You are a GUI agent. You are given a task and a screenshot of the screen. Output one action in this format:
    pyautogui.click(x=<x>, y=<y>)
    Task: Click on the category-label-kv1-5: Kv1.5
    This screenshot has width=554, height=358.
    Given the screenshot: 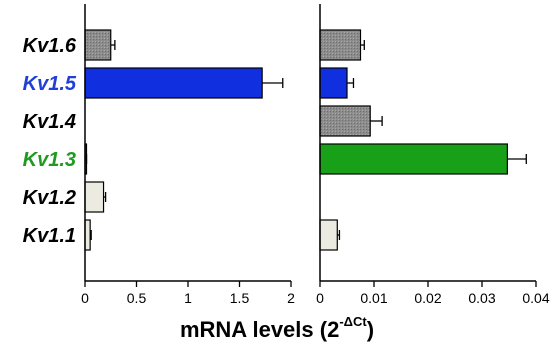 What is the action you would take?
    pyautogui.click(x=50, y=84)
    